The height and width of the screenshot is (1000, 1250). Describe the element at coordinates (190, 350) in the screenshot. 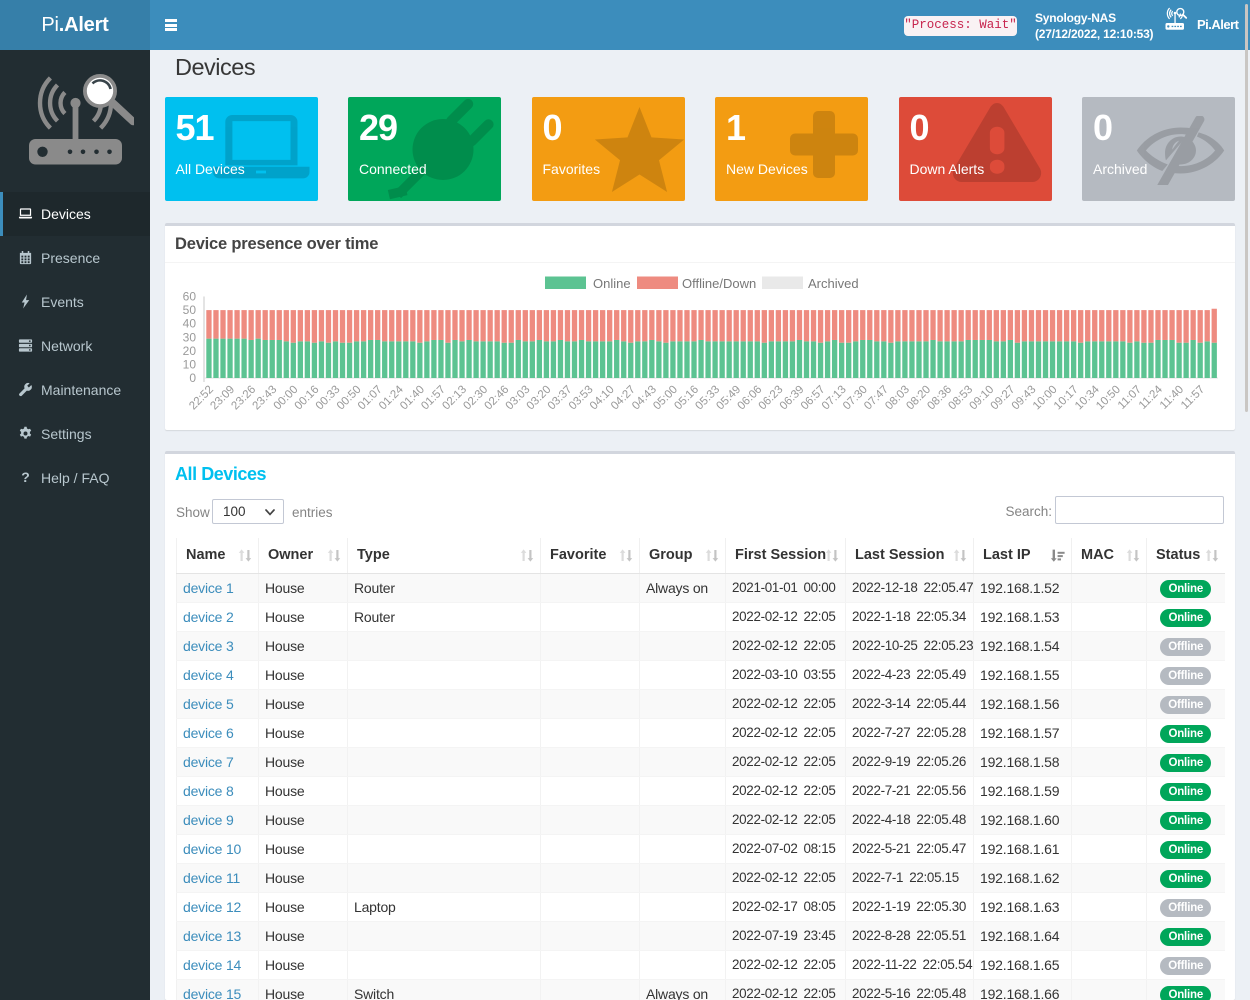

I see `svg-text: 20` at that location.